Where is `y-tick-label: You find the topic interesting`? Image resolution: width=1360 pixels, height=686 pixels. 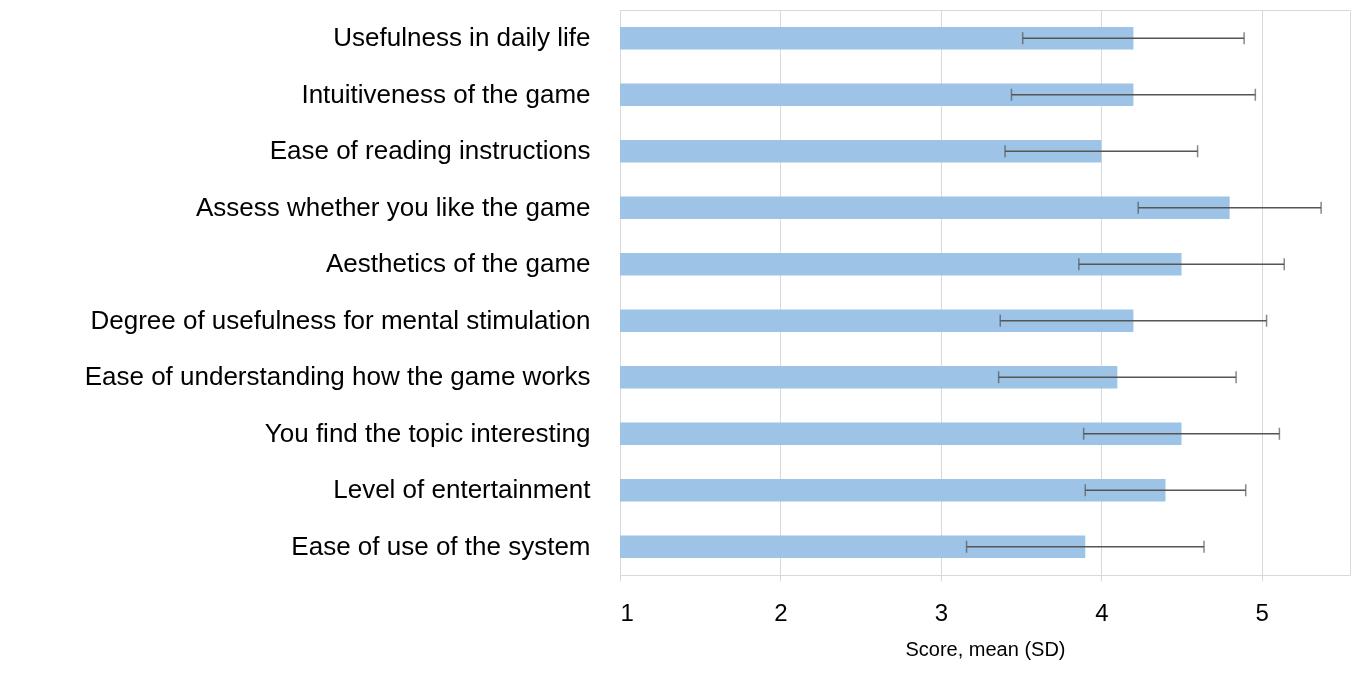 y-tick-label: You find the topic interesting is located at coordinates (427, 432).